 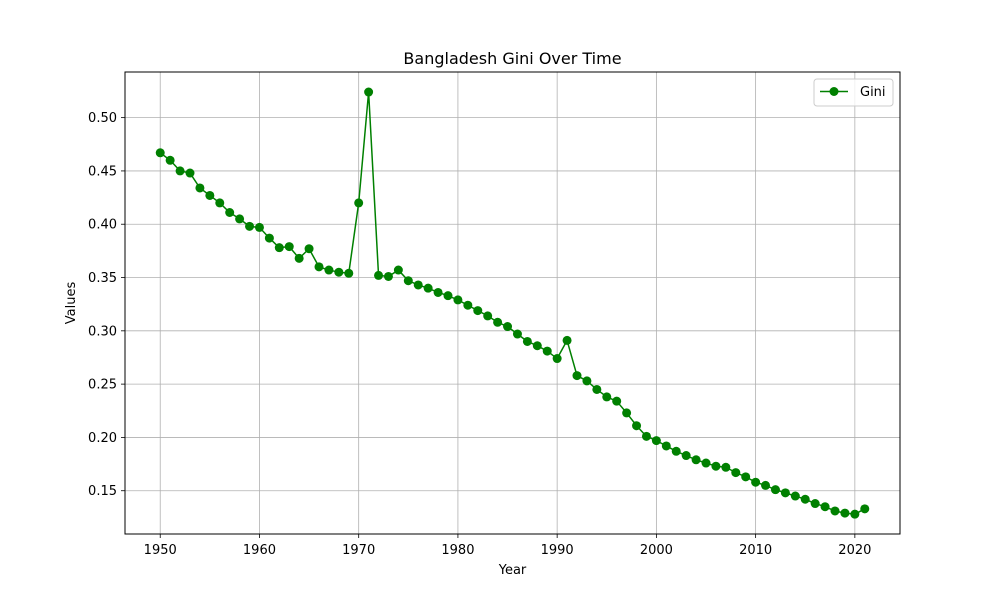 I want to click on y-tick-label: 0.50, so click(x=102, y=118).